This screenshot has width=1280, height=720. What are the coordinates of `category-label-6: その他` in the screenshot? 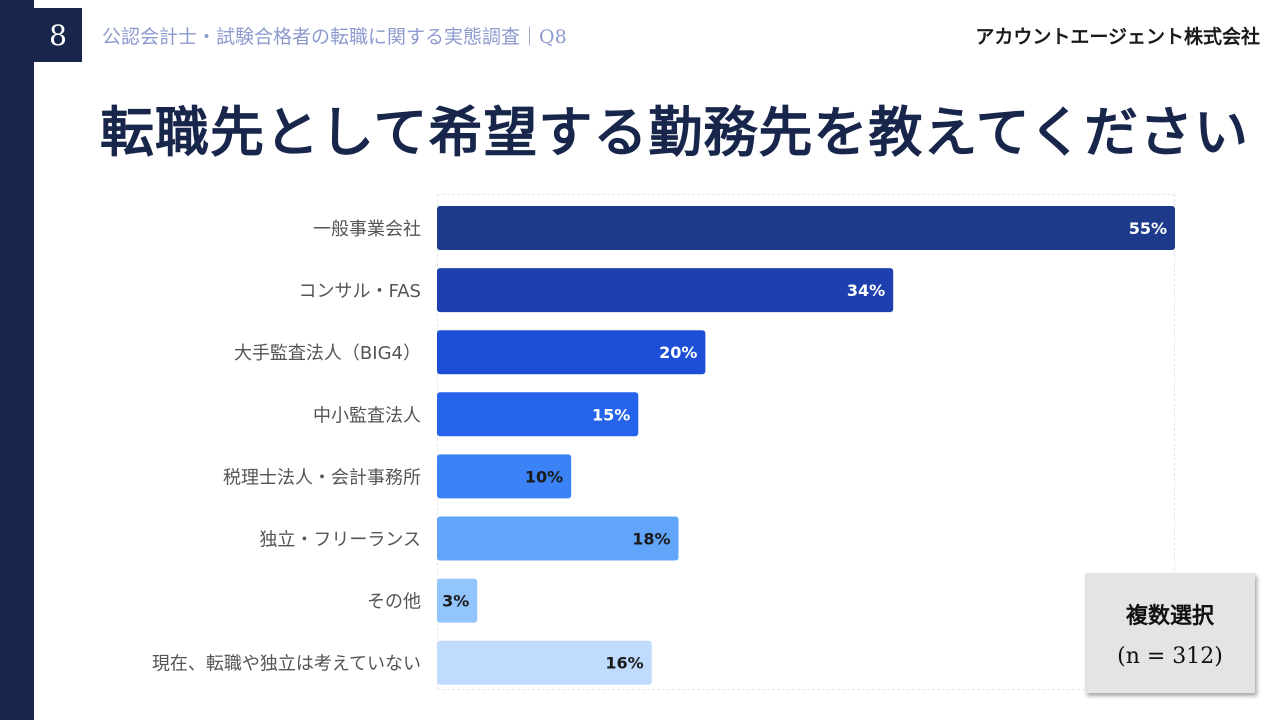 It's located at (394, 602).